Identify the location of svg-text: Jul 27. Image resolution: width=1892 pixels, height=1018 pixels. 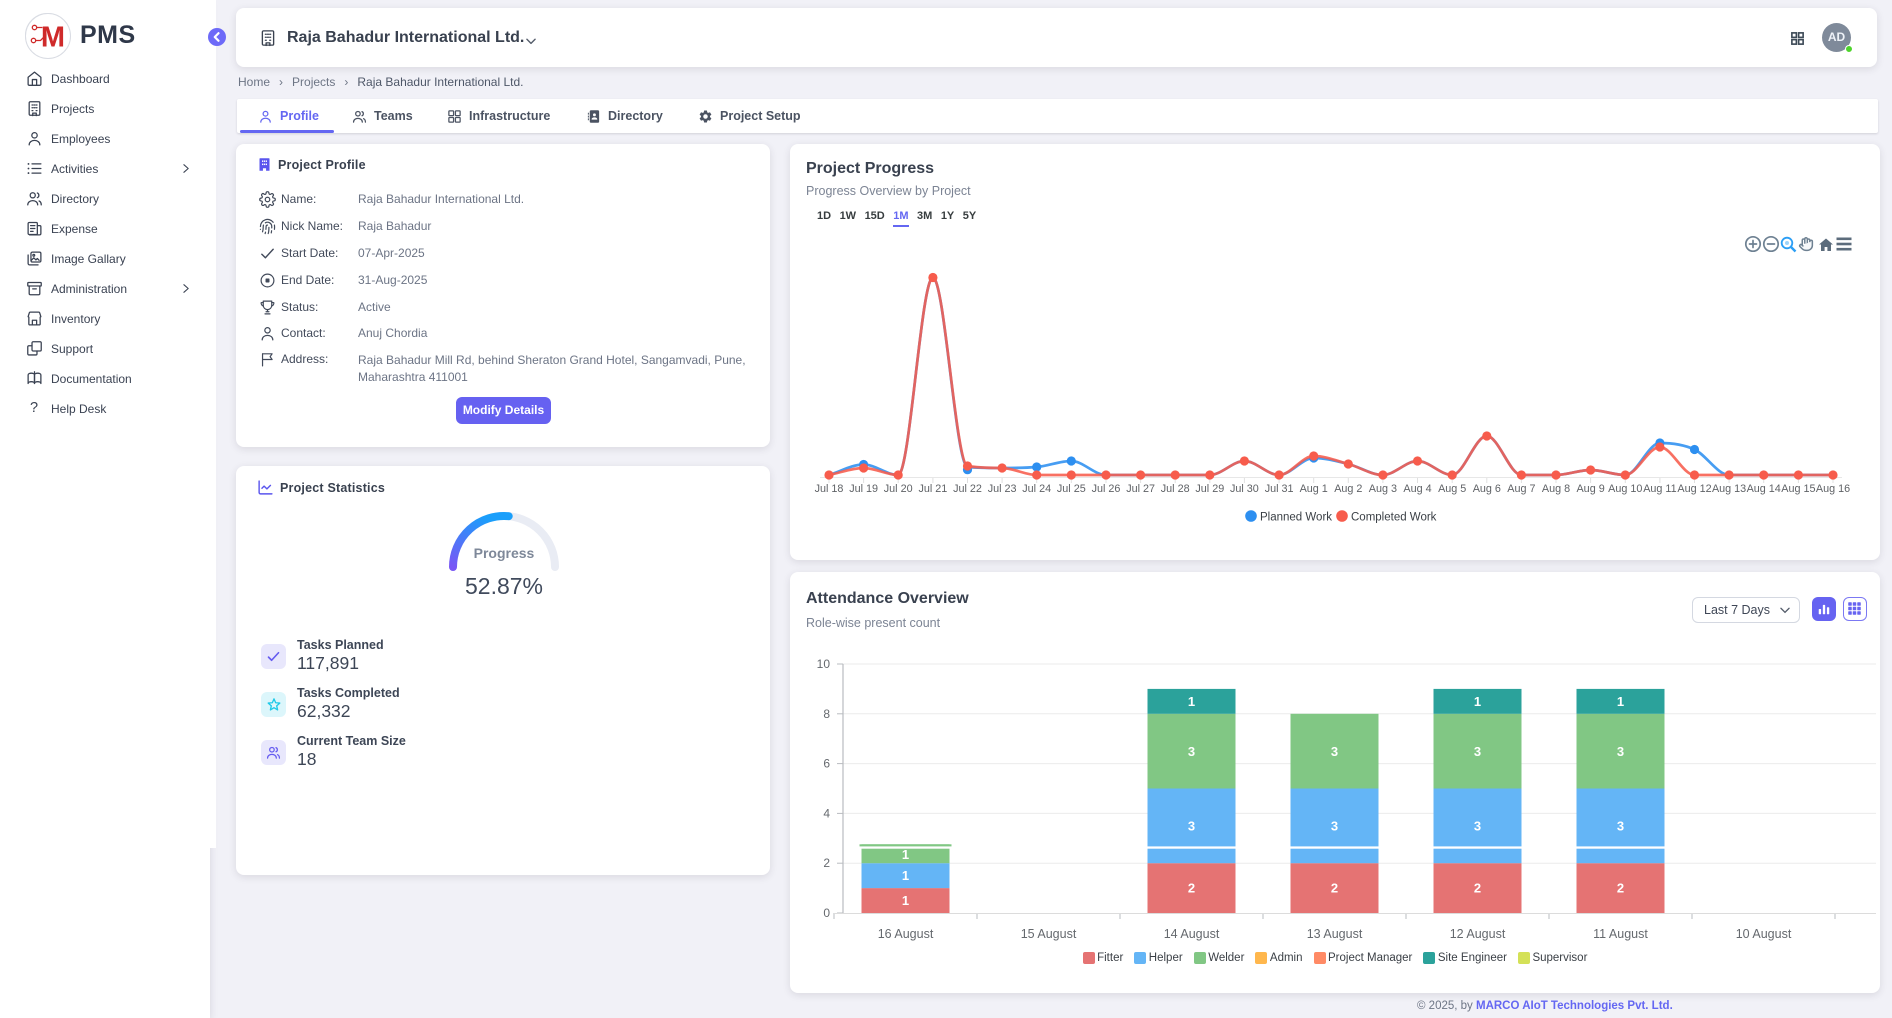
(1140, 489).